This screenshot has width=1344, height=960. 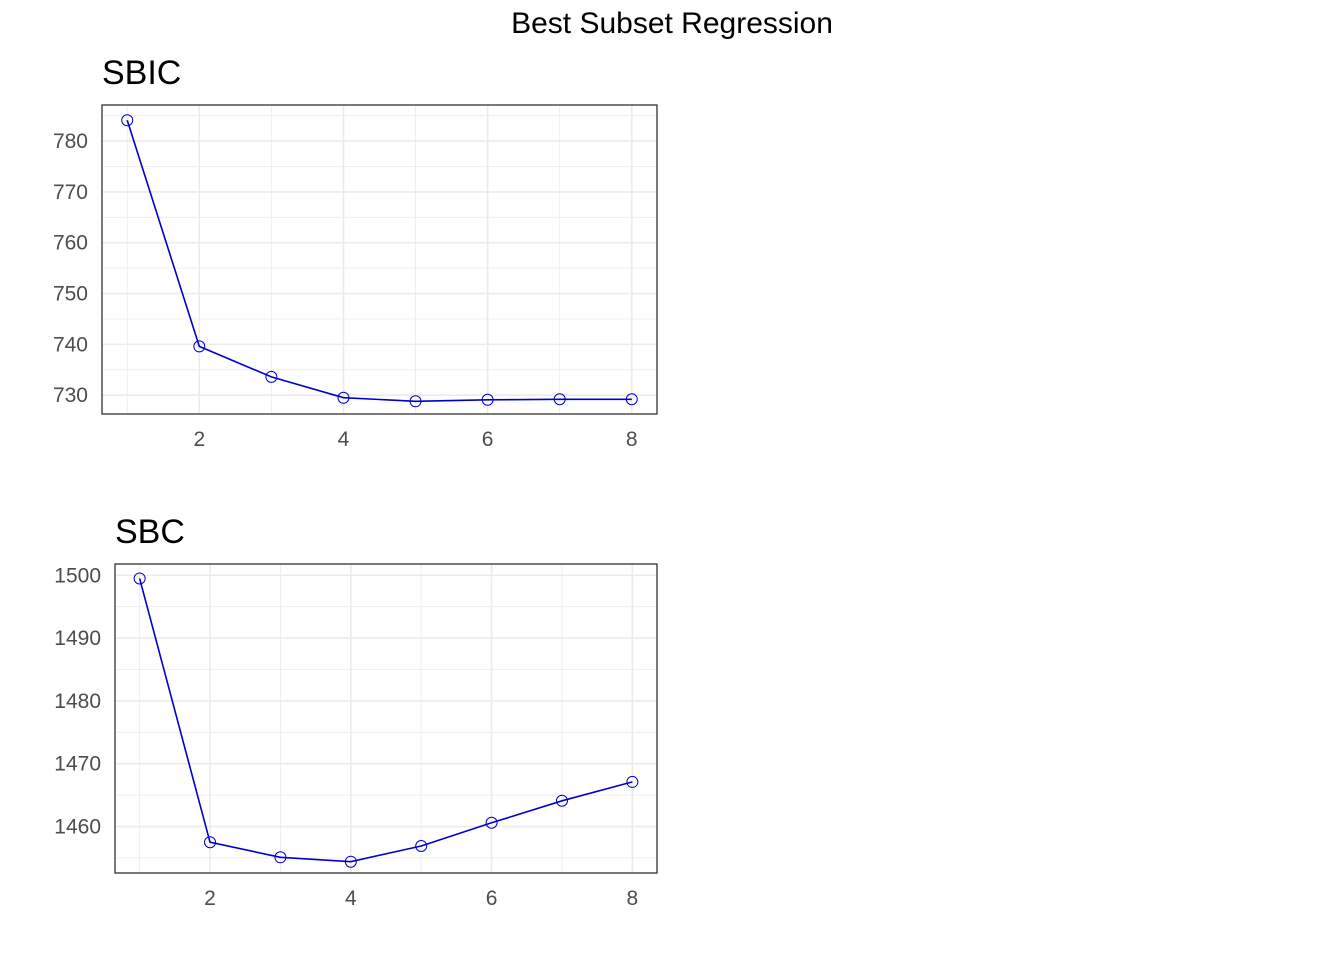 I want to click on sbic-x-tick-label: 4, so click(x=344, y=439).